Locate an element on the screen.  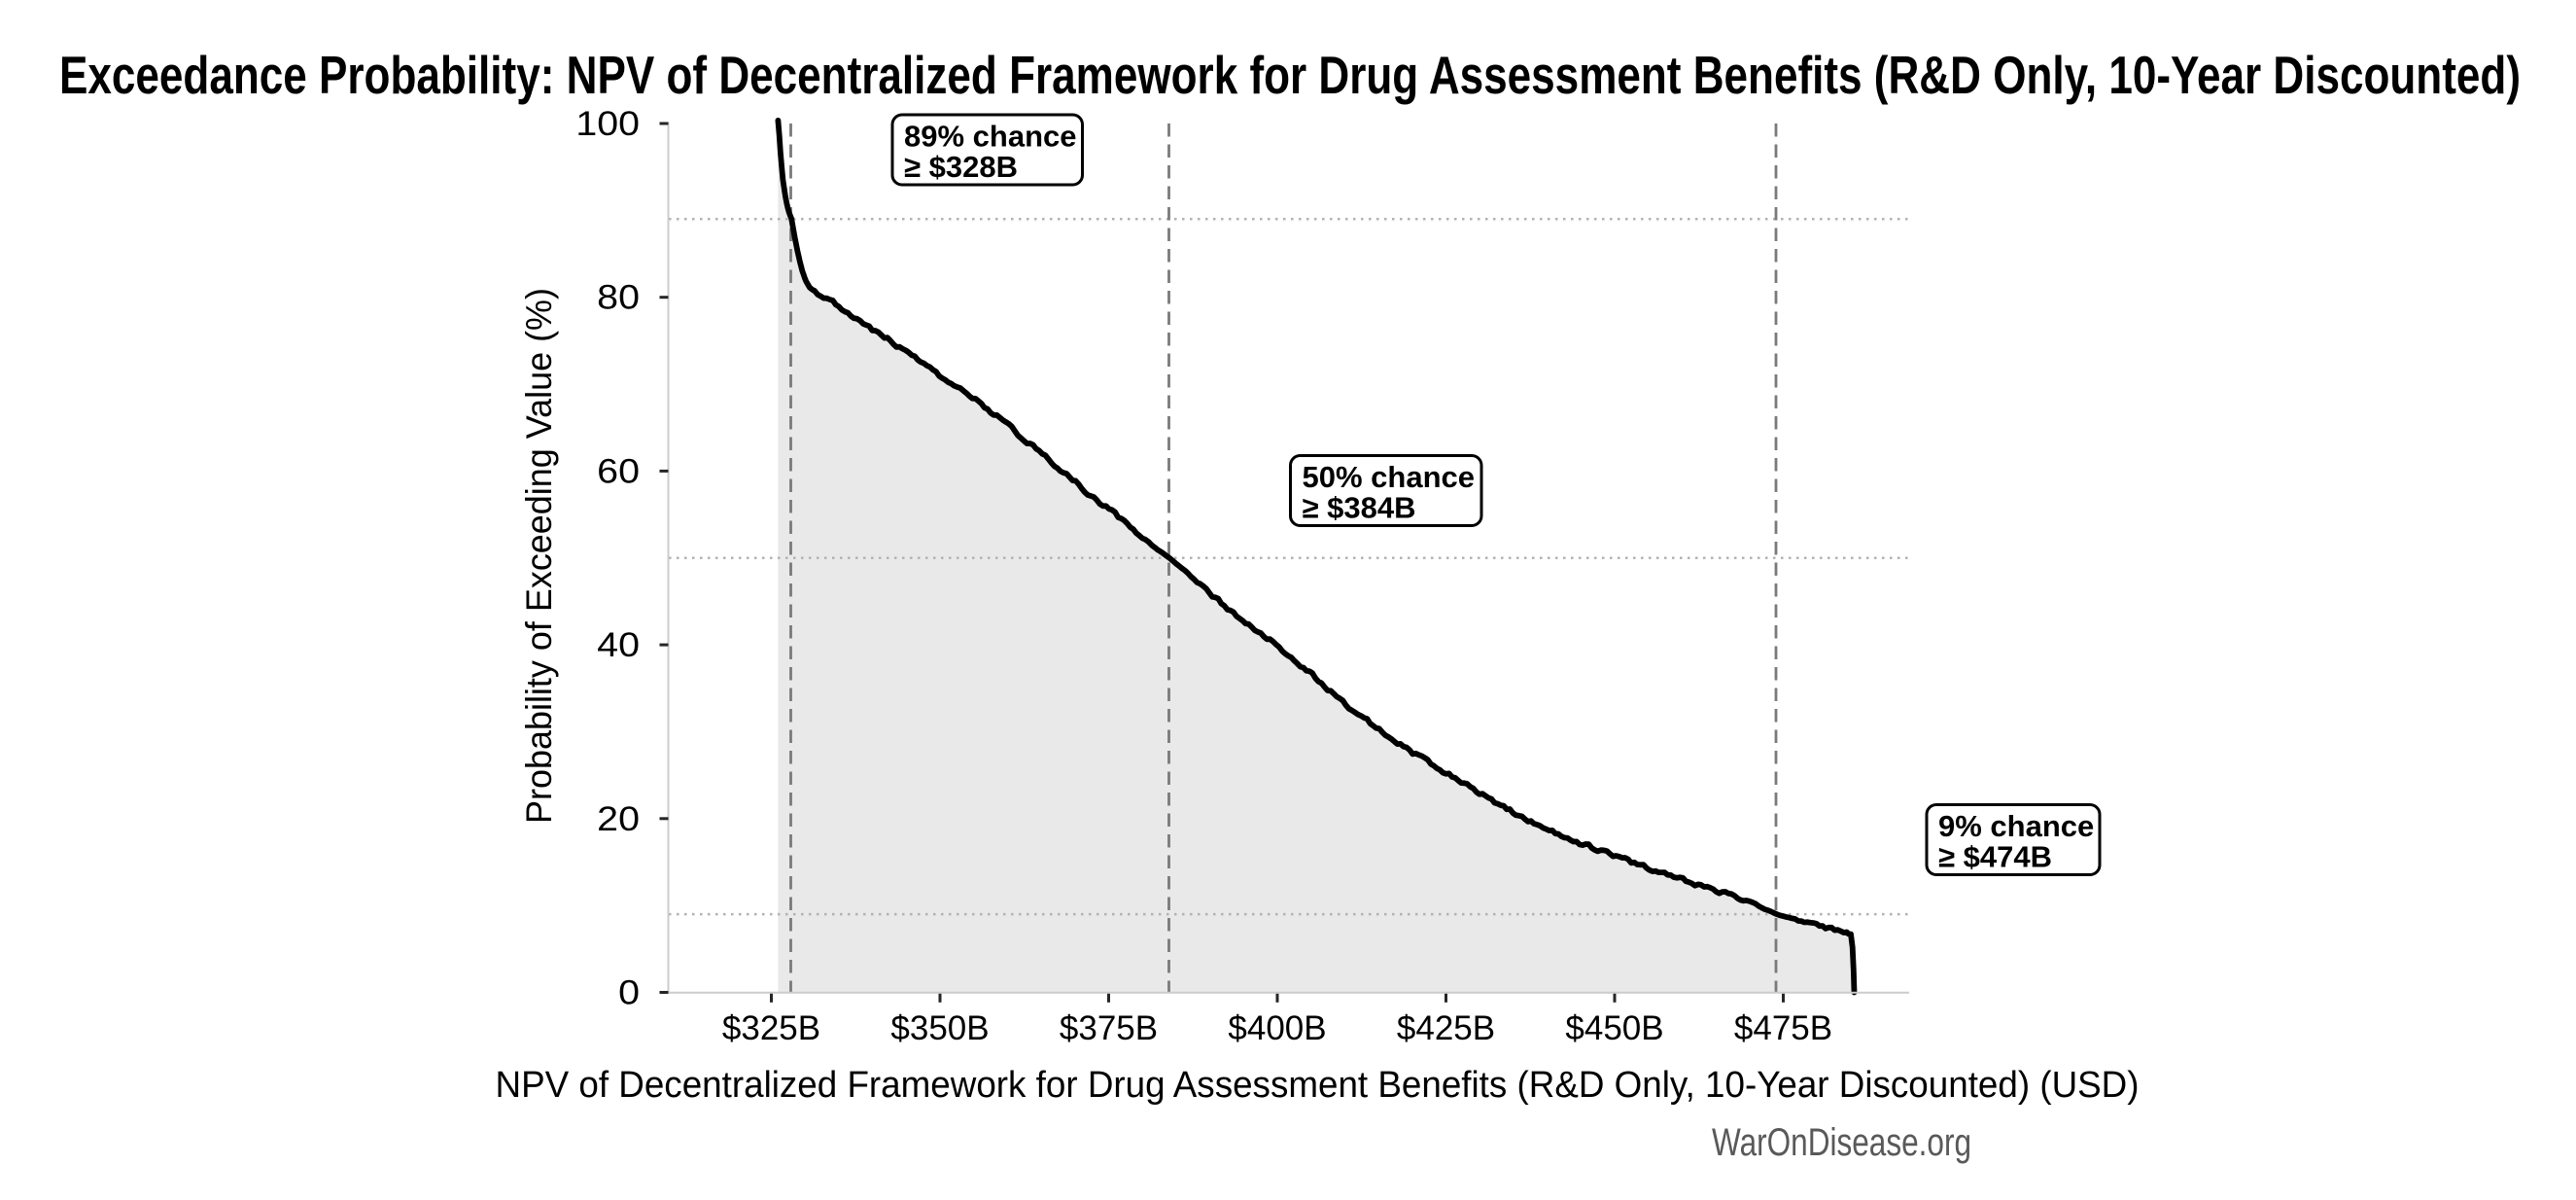
svg-text: ≥ $328B is located at coordinates (961, 167).